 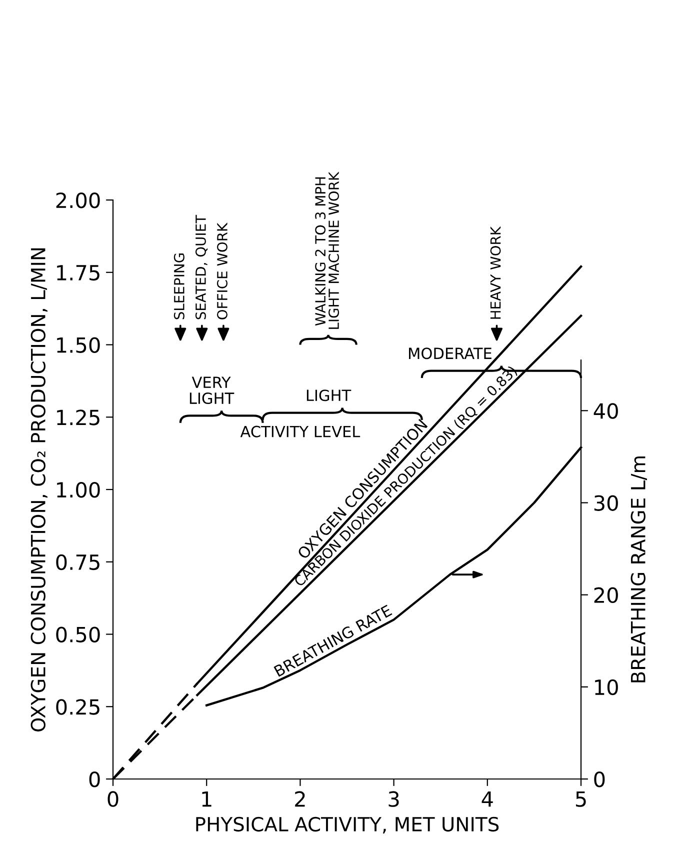 I want to click on annotation: SEATED, QUIET, so click(x=201, y=267).